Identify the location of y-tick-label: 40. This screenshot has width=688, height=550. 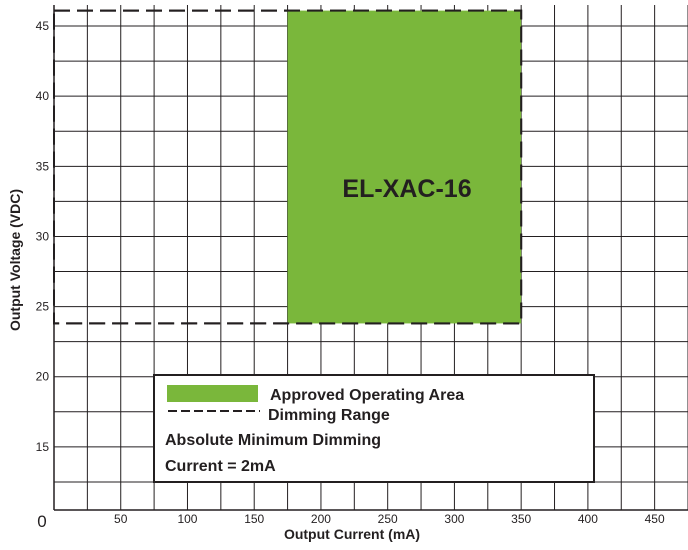
(43, 96).